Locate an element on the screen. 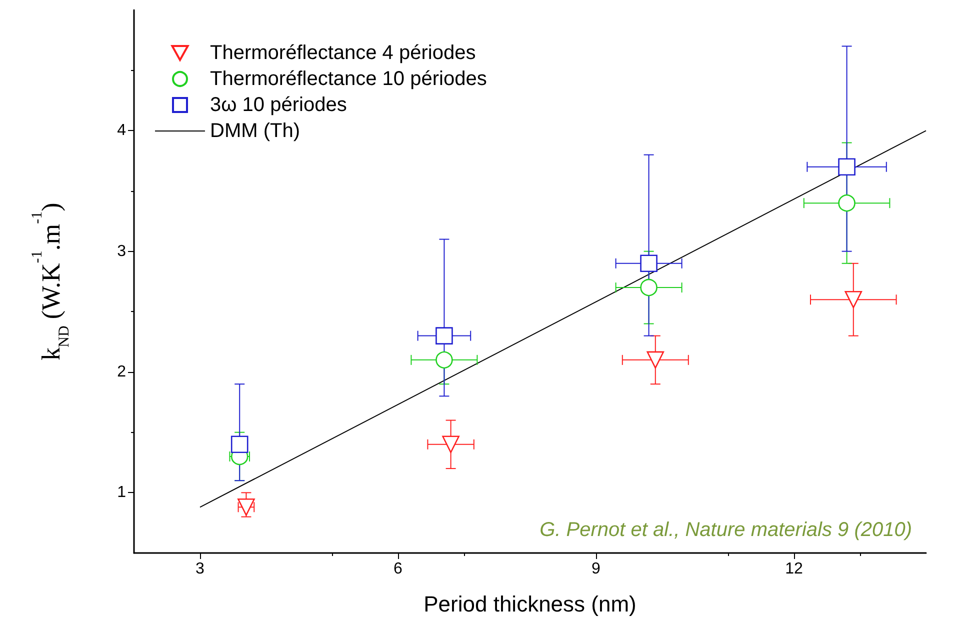  x-tick-label: 12 is located at coordinates (794, 569).